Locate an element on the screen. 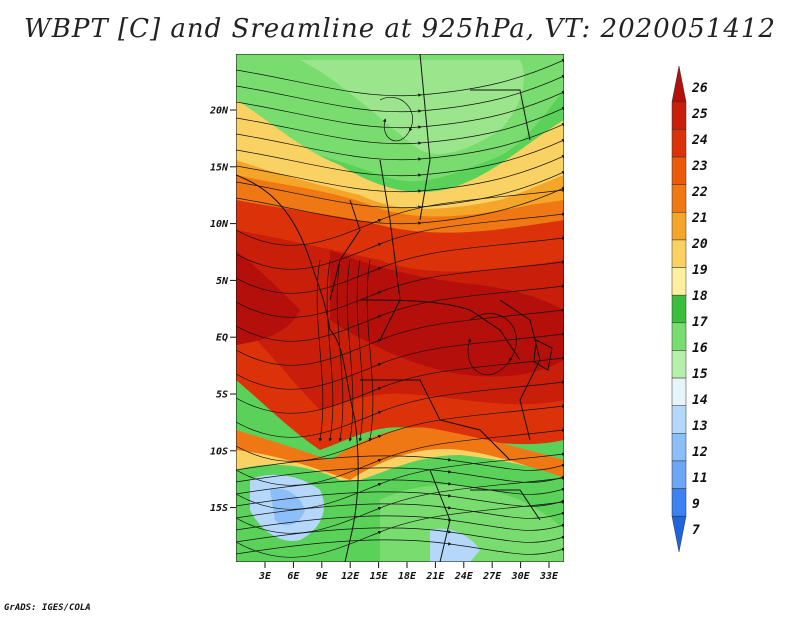 This screenshot has height=618, width=800. colorbar-label: 14 is located at coordinates (700, 400).